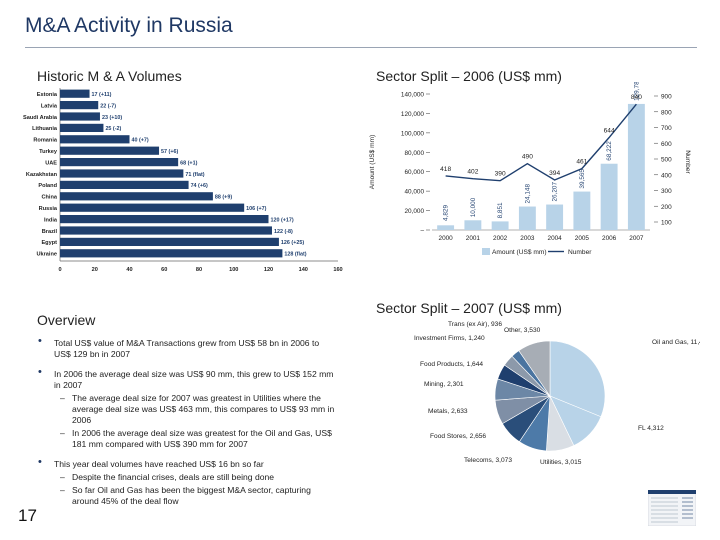 The height and width of the screenshot is (540, 720). Describe the element at coordinates (113, 129) in the screenshot. I see `bar-value-label: 25 (-2)` at that location.